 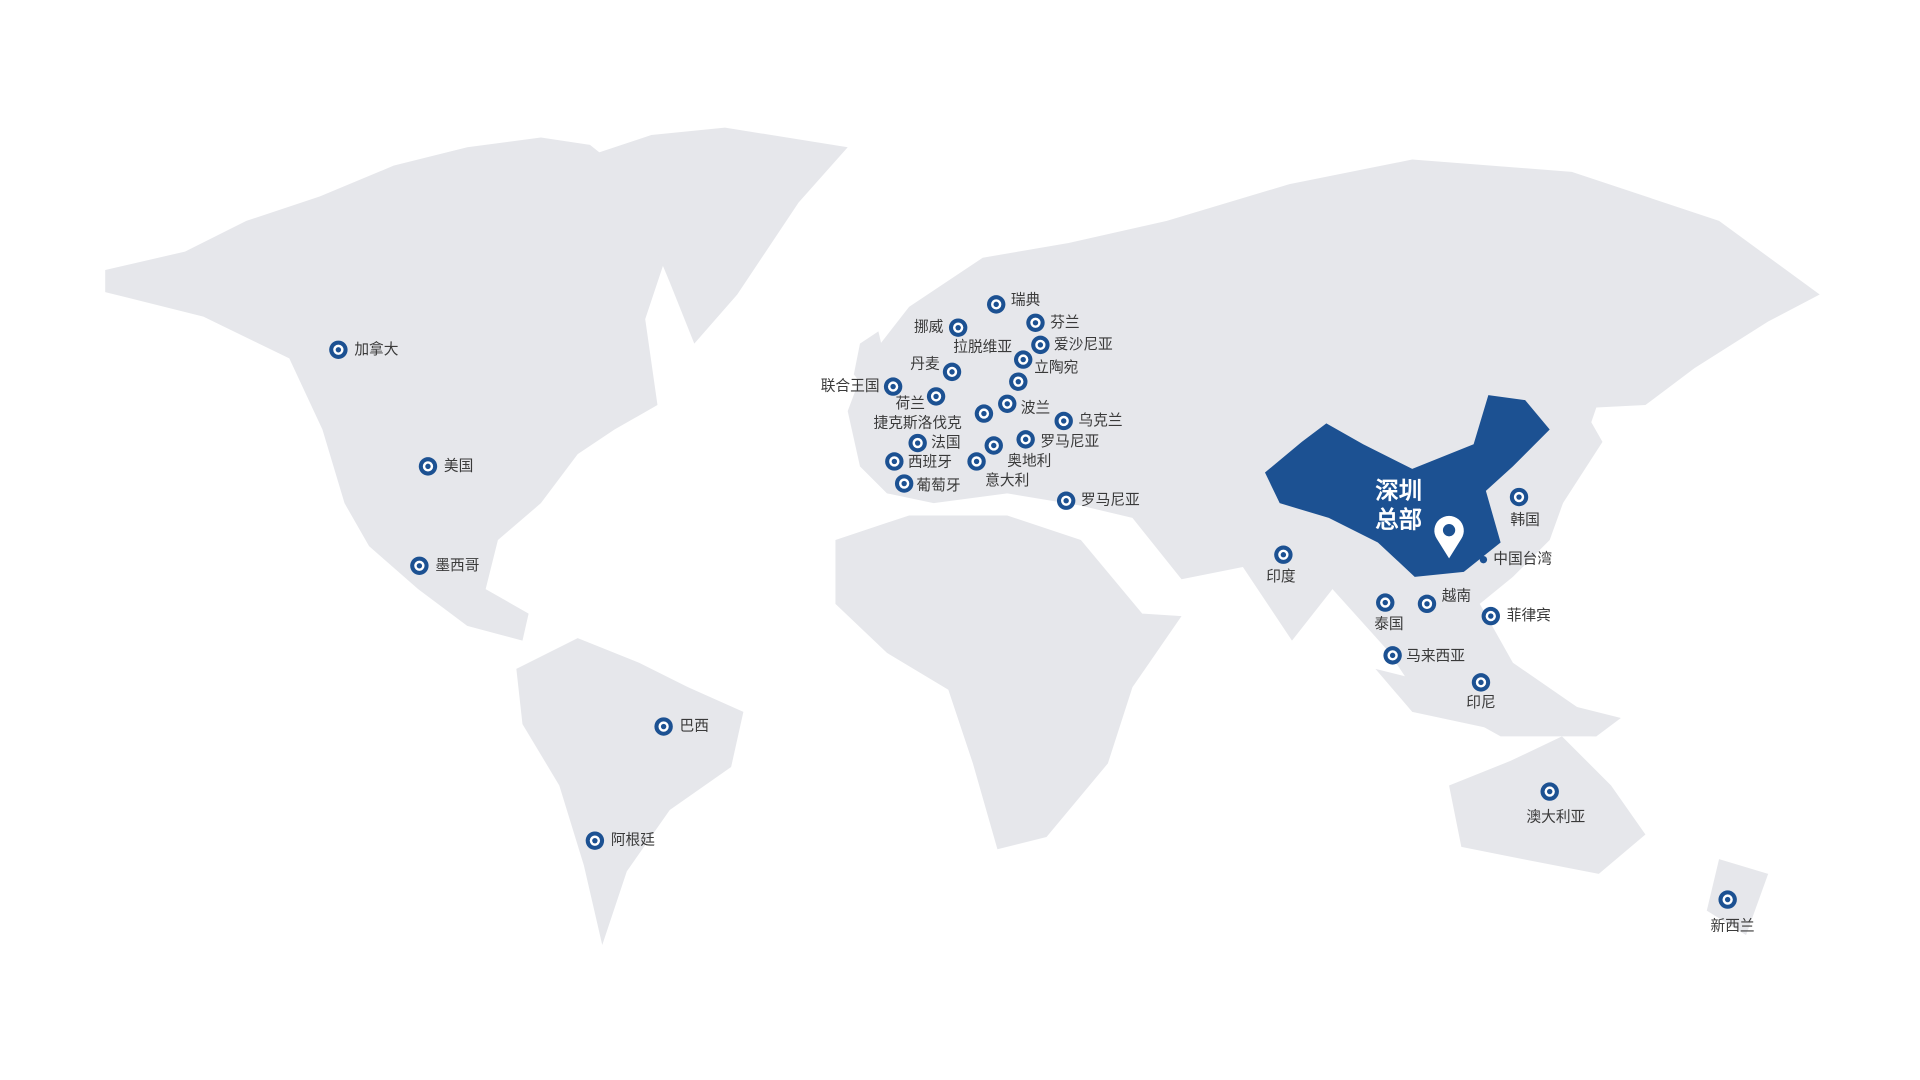 What do you see at coordinates (1435, 656) in the screenshot?
I see `location-label: 马来西亚` at bounding box center [1435, 656].